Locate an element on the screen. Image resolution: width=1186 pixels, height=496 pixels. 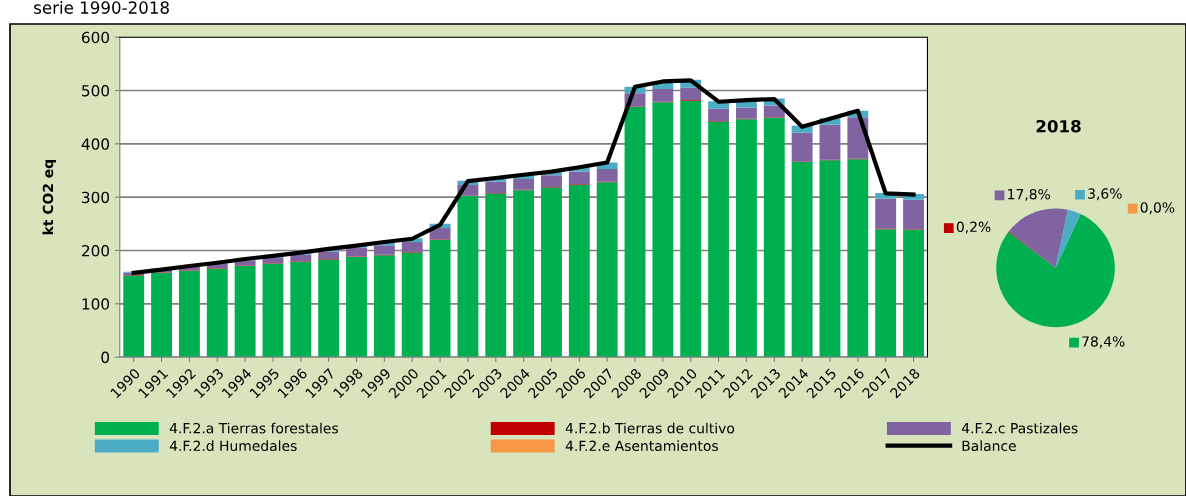
data-label: 0,2% is located at coordinates (973, 227).